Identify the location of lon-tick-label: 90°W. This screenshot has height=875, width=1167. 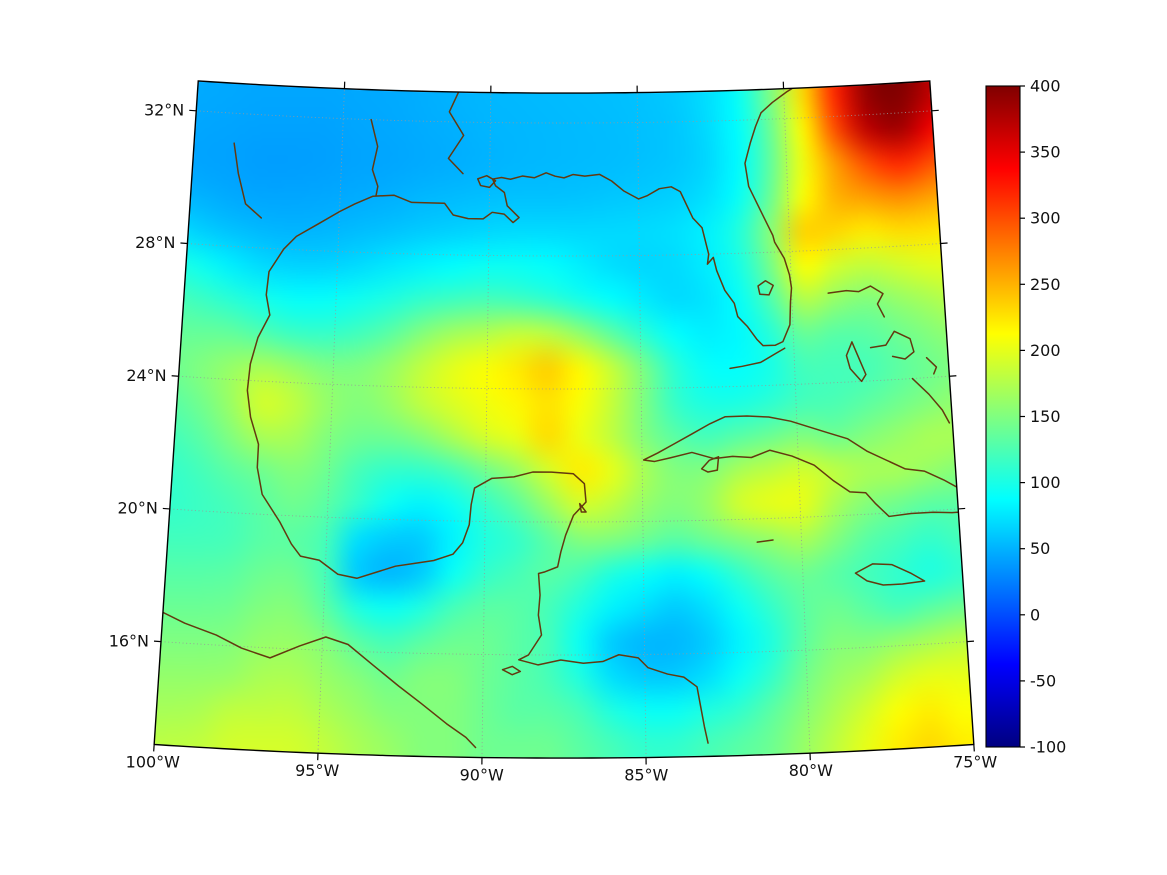
(482, 775).